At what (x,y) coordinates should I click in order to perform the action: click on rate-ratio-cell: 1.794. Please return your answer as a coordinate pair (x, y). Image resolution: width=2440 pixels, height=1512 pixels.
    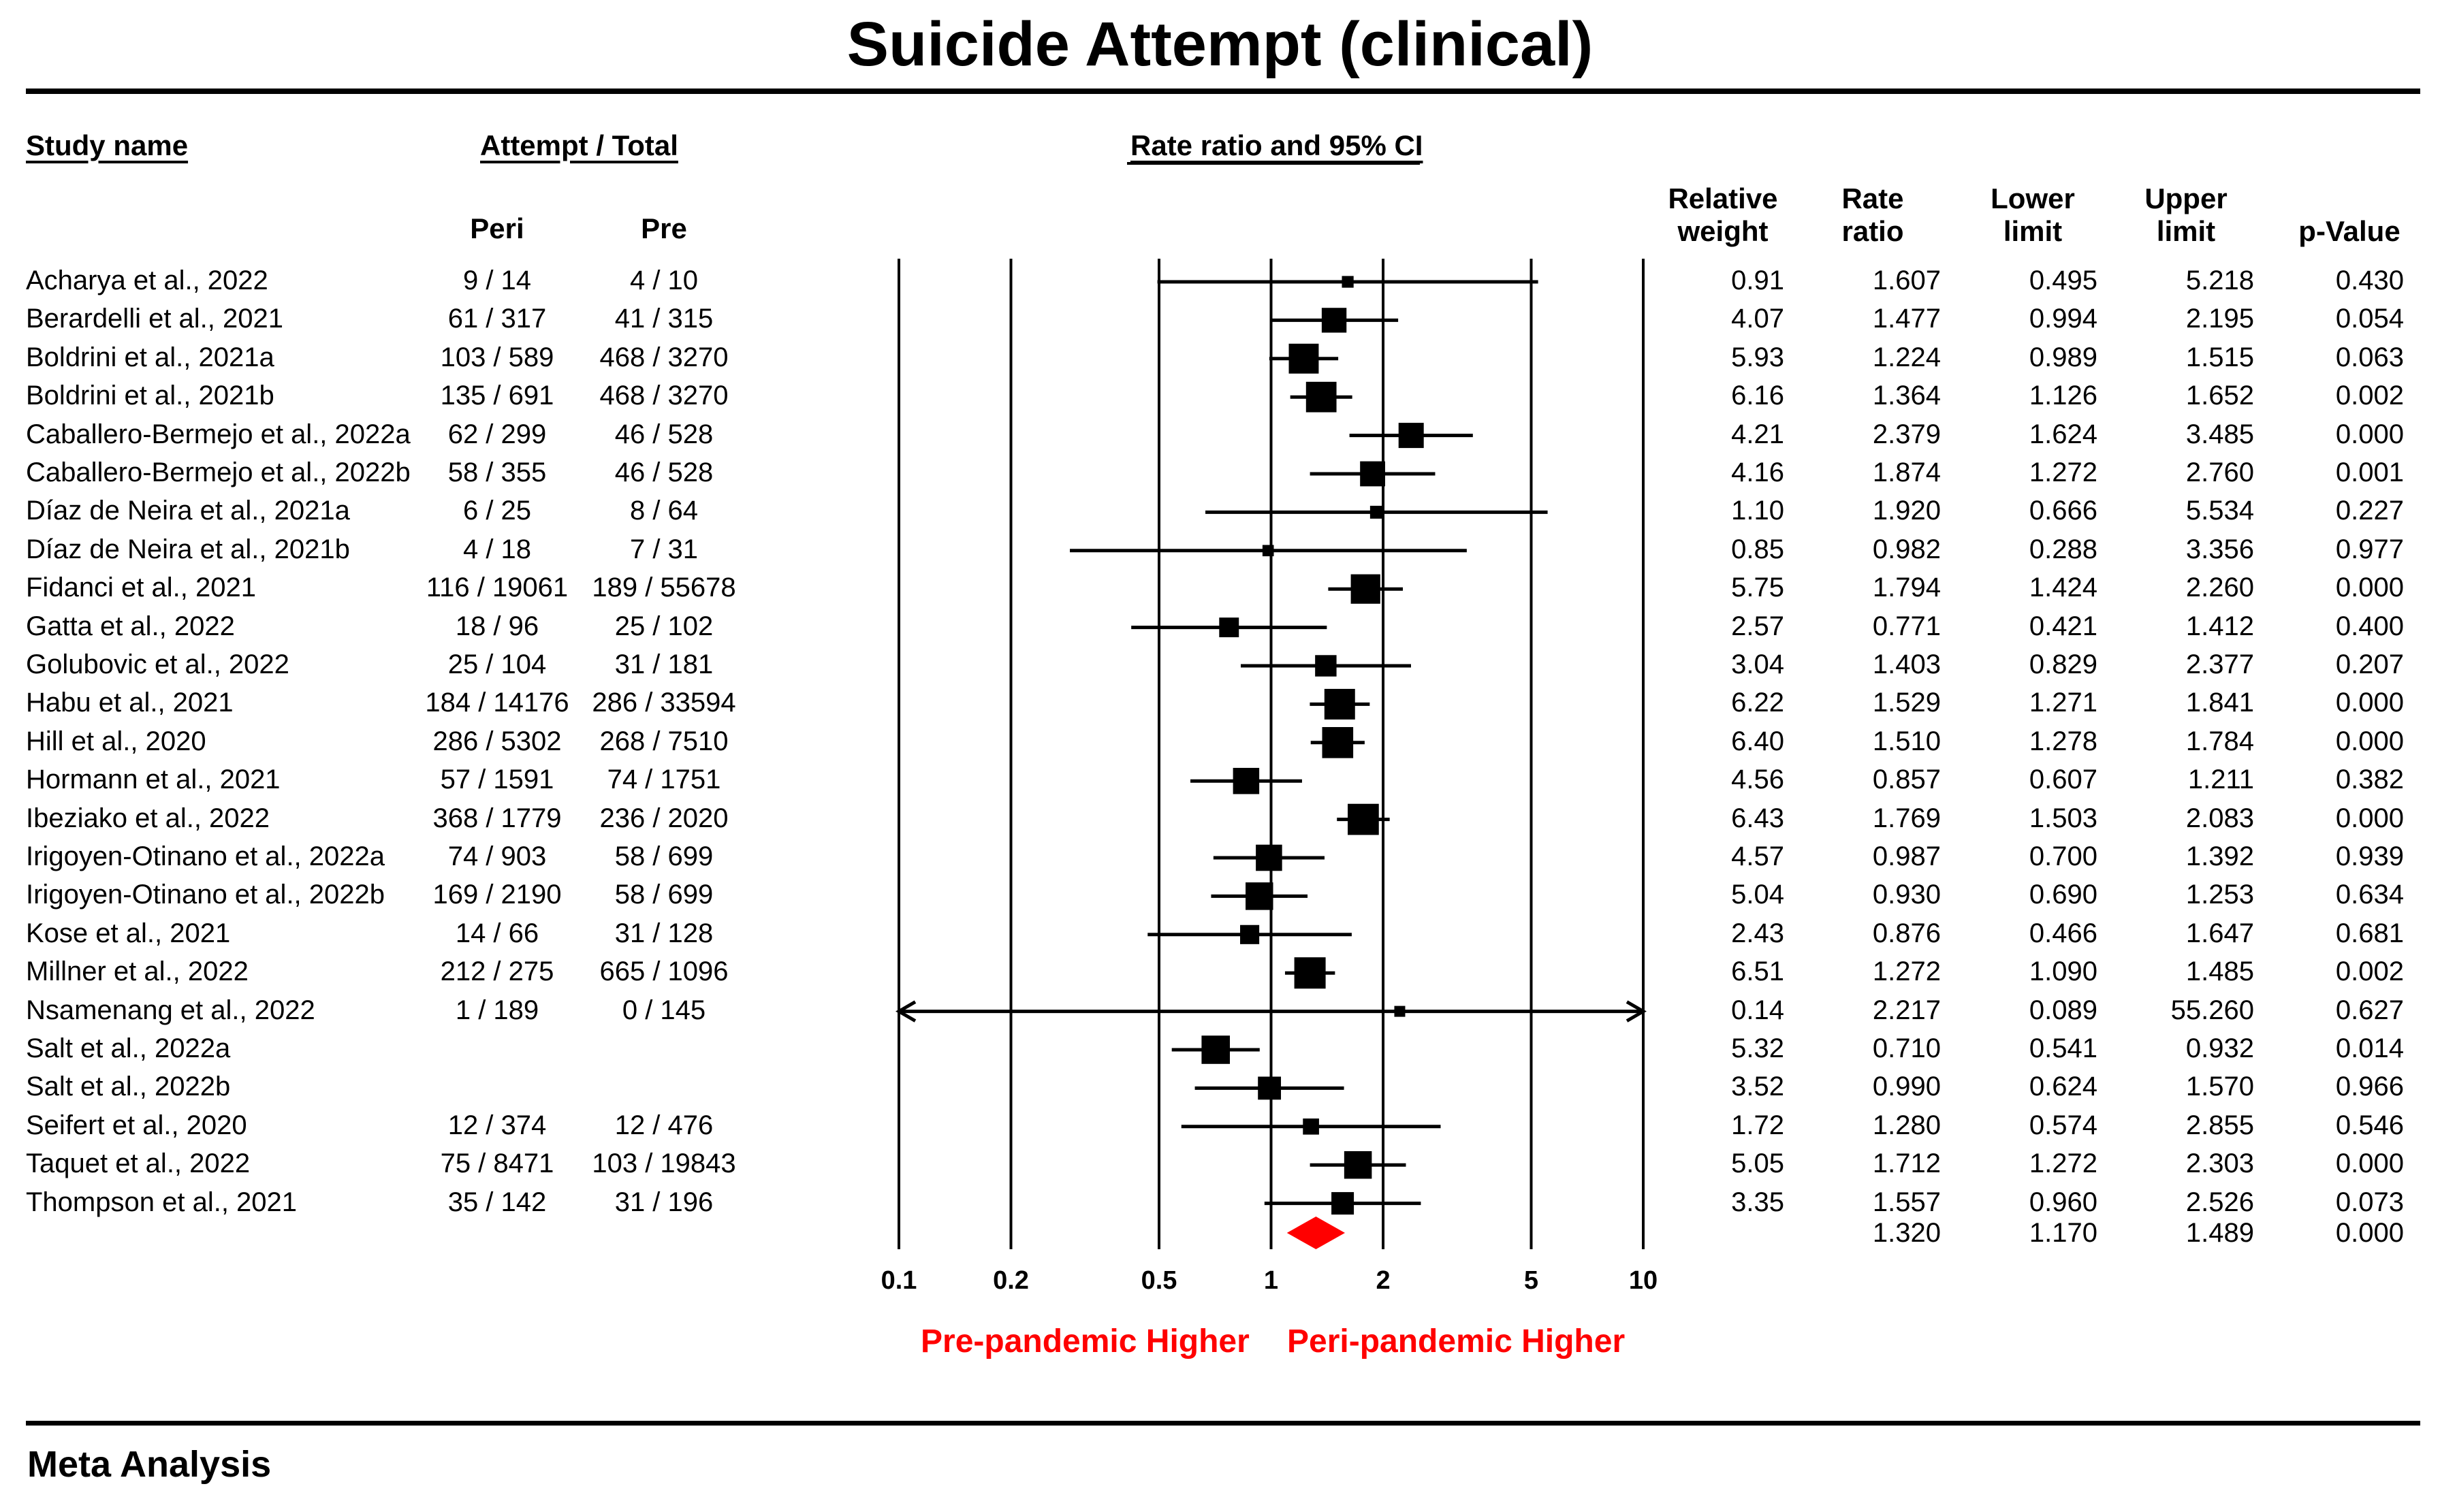
    Looking at the image, I should click on (1906, 588).